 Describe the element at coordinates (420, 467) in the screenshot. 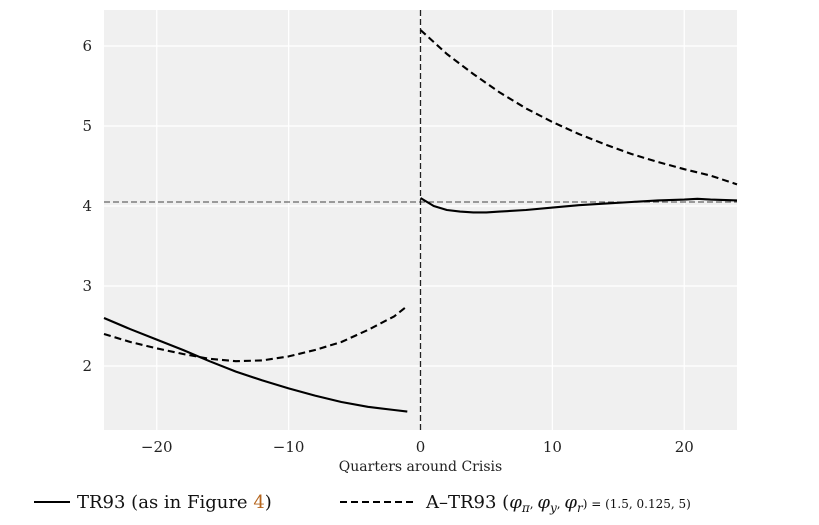

I see `x-axis-label: Quarters around Crisis` at that location.